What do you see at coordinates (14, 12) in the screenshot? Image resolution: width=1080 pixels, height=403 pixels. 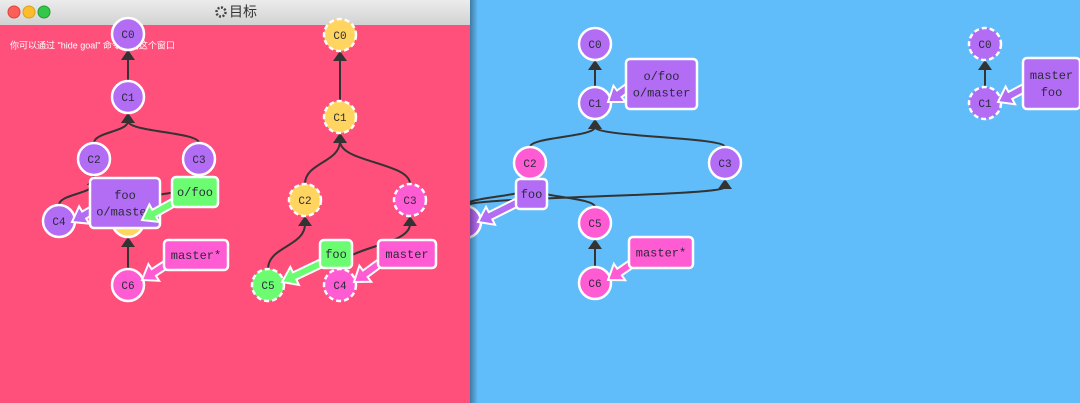 I see `close-button` at bounding box center [14, 12].